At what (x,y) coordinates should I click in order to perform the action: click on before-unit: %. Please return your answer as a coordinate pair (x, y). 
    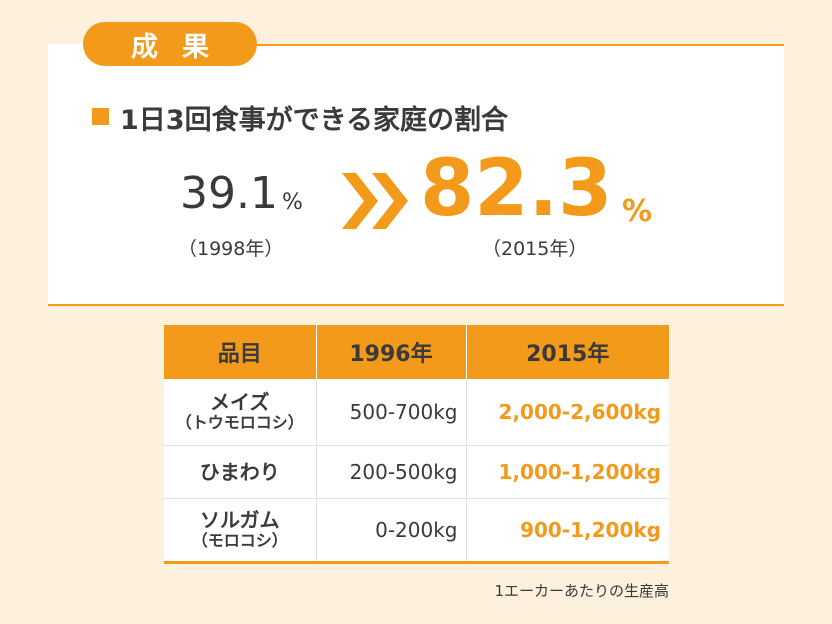
    Looking at the image, I should click on (292, 202).